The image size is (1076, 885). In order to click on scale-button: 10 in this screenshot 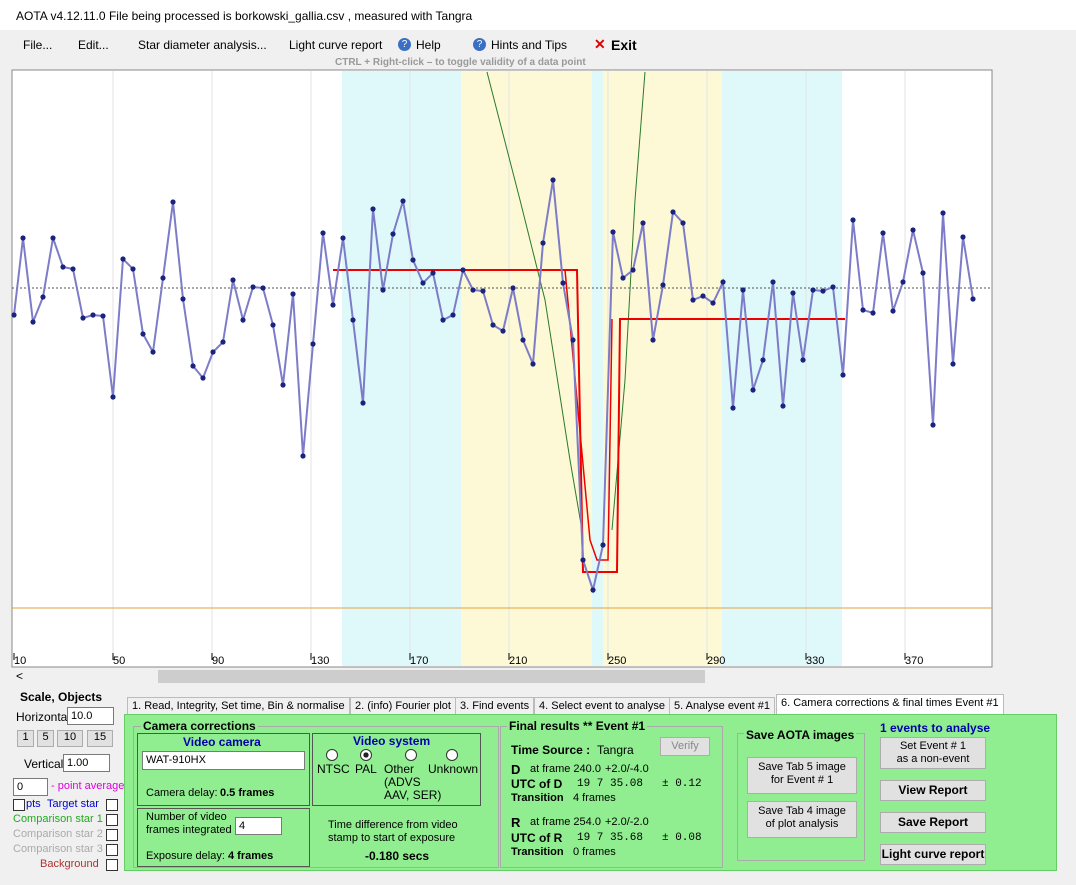, I will do `click(70, 738)`.